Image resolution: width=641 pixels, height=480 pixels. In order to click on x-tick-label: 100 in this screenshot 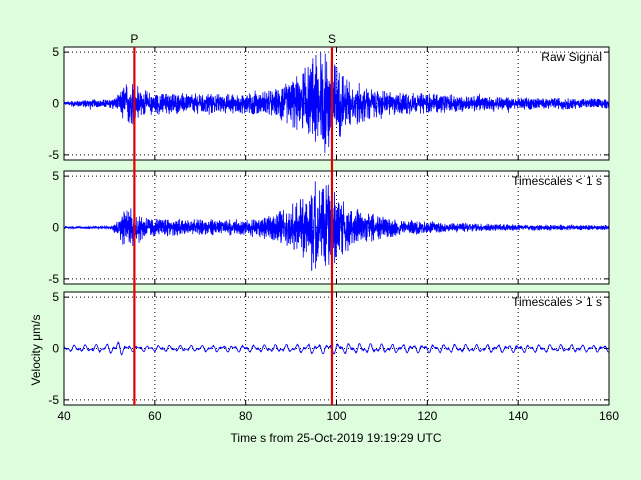, I will do `click(336, 416)`.